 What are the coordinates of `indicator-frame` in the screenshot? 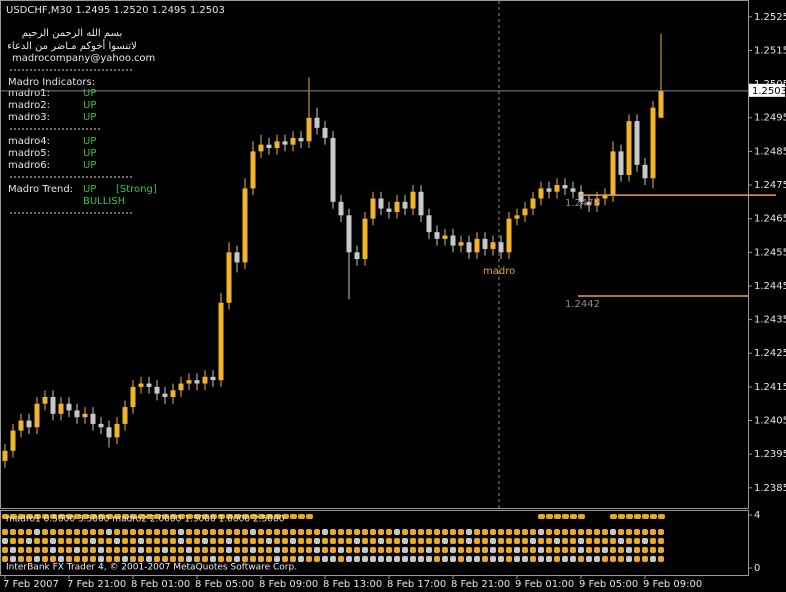 It's located at (374, 543).